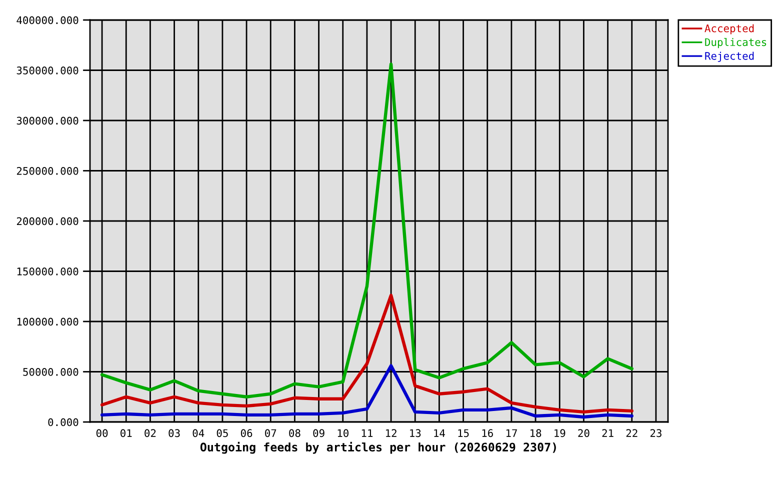  What do you see at coordinates (63, 422) in the screenshot?
I see `y-tick-label: 0.000` at bounding box center [63, 422].